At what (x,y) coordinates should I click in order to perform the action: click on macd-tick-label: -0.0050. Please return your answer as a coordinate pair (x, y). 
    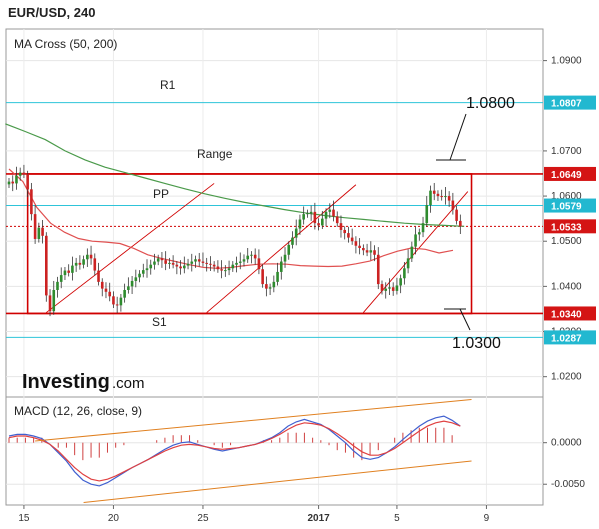
    Looking at the image, I should click on (568, 484).